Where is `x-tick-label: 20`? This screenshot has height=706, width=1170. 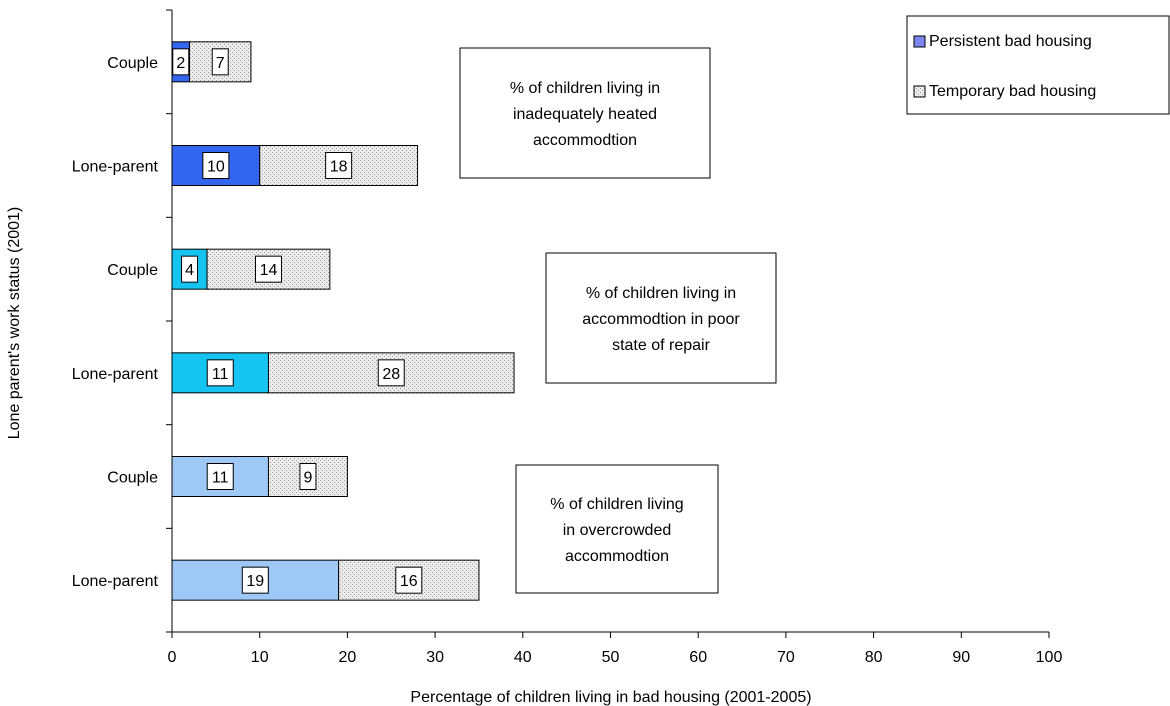
x-tick-label: 20 is located at coordinates (348, 657).